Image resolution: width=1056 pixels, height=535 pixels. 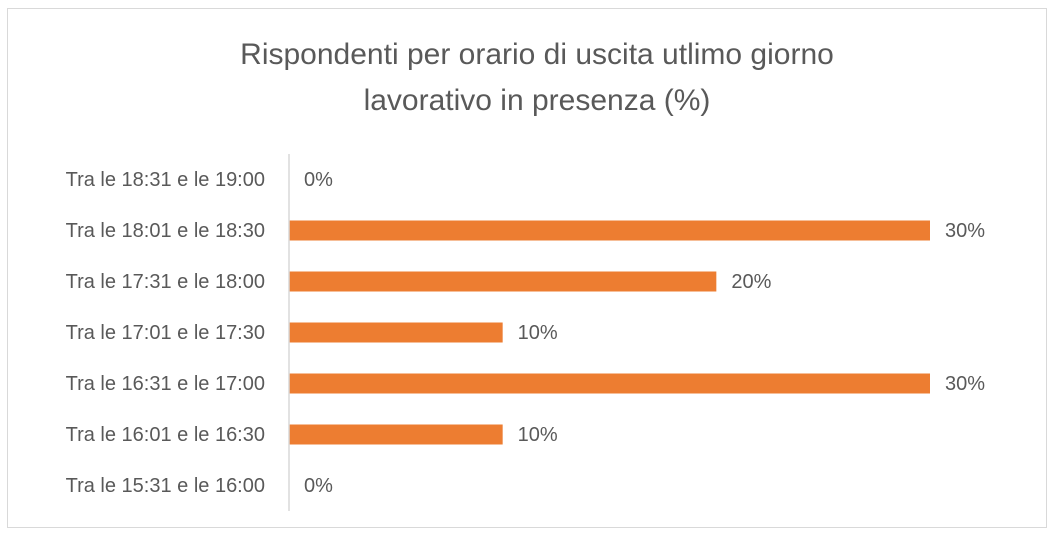 I want to click on y-tick-label: Tra le 16:01 e le 16:30, so click(x=165, y=435).